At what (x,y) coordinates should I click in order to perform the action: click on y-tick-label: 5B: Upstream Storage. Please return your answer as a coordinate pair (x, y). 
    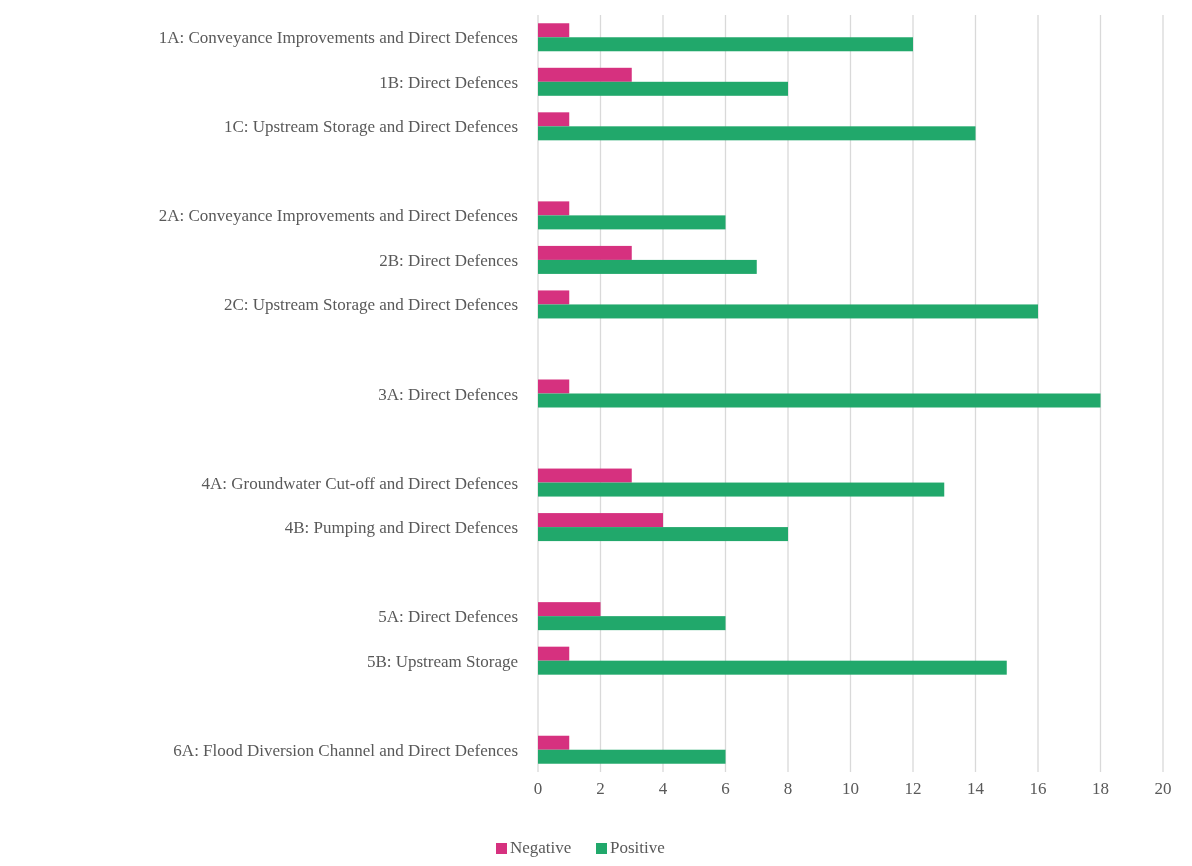
    Looking at the image, I should click on (442, 661).